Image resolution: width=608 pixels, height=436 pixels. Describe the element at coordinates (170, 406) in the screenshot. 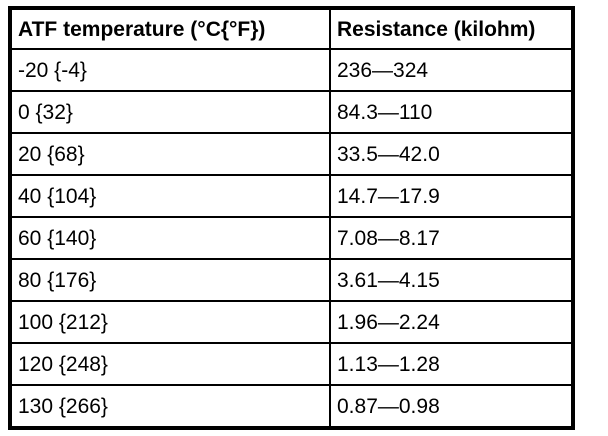

I see `table-cell-temperature: 130 {266}` at that location.